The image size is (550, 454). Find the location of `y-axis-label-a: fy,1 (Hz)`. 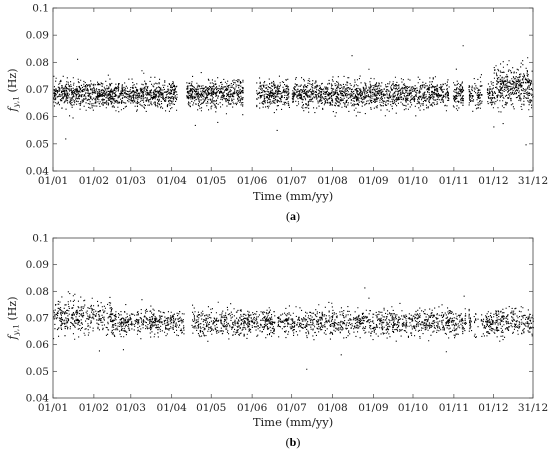

y-axis-label-a: fy,1 (Hz) is located at coordinates (13, 91).